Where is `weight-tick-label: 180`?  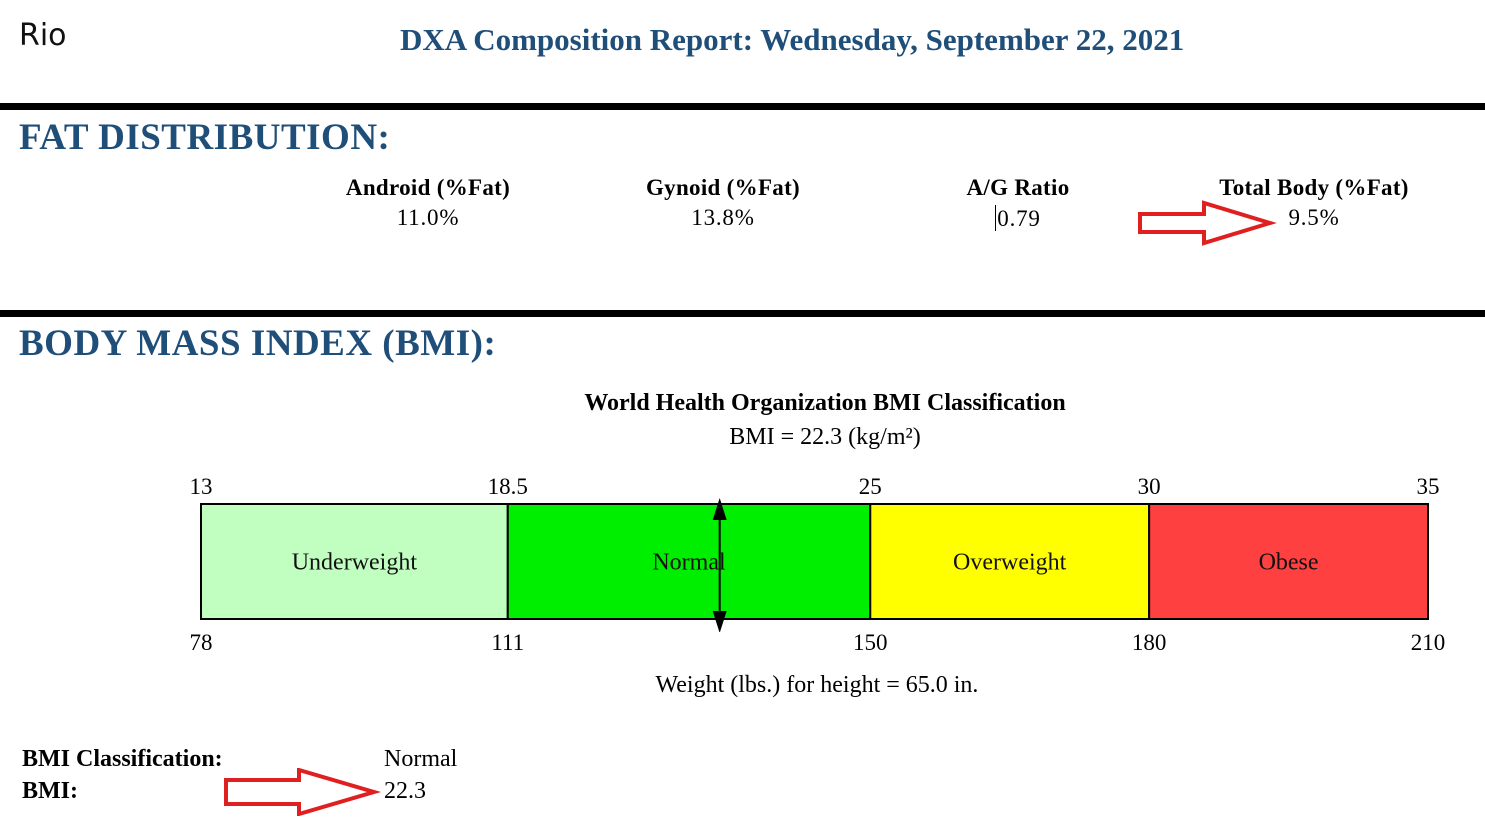 weight-tick-label: 180 is located at coordinates (1149, 642).